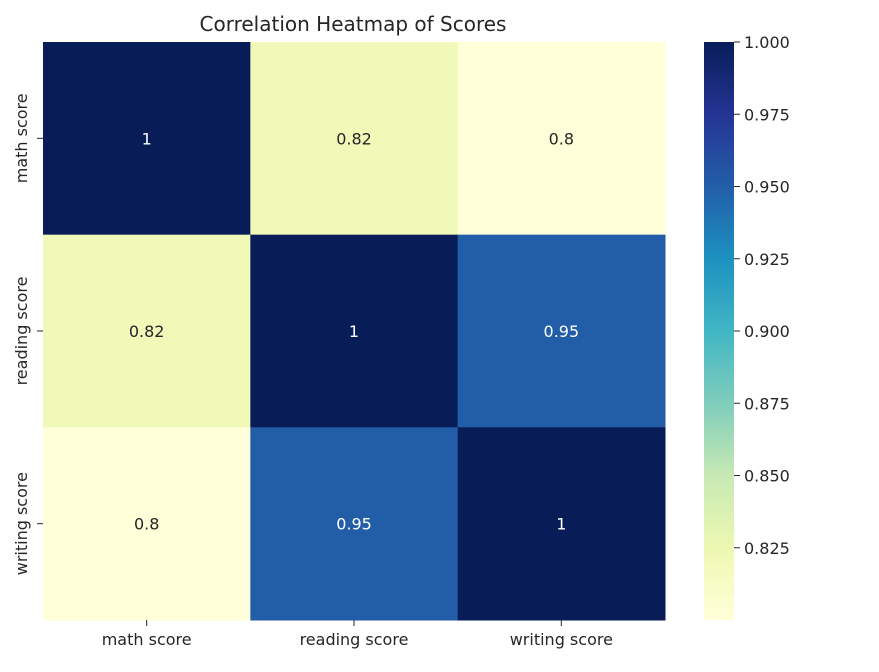 This screenshot has width=879, height=672. What do you see at coordinates (767, 403) in the screenshot?
I see `colorbar-tick-label: 0.875` at bounding box center [767, 403].